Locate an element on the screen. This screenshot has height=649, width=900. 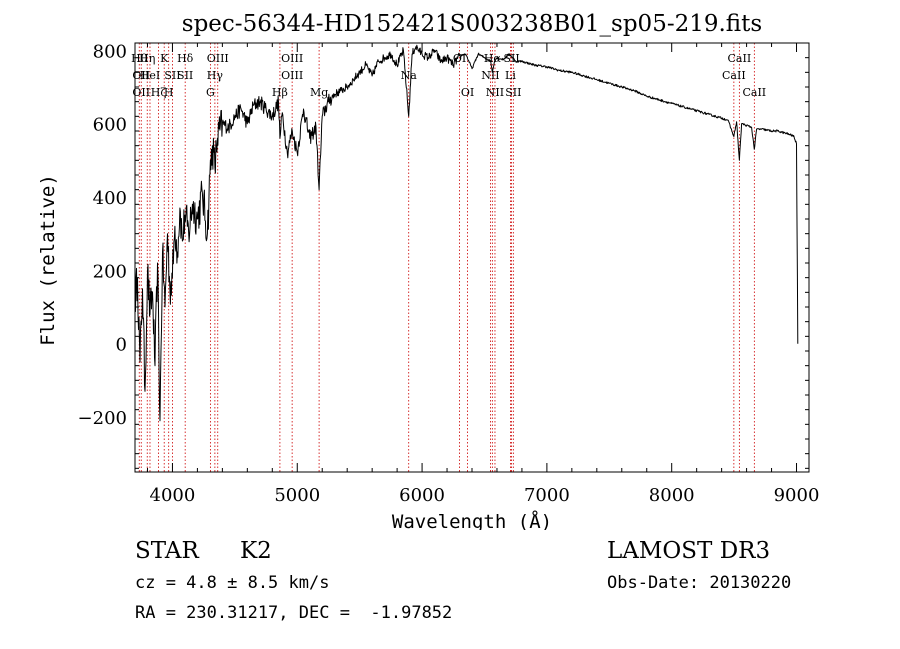
x-tick-label: 5000 is located at coordinates (297, 495).